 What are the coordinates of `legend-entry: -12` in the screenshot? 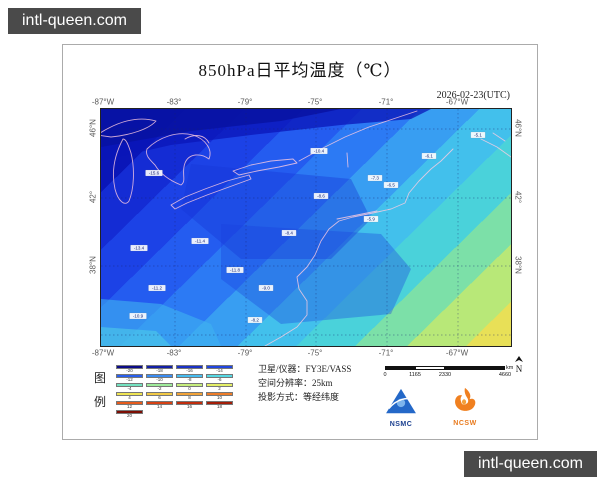 It's located at (129, 378).